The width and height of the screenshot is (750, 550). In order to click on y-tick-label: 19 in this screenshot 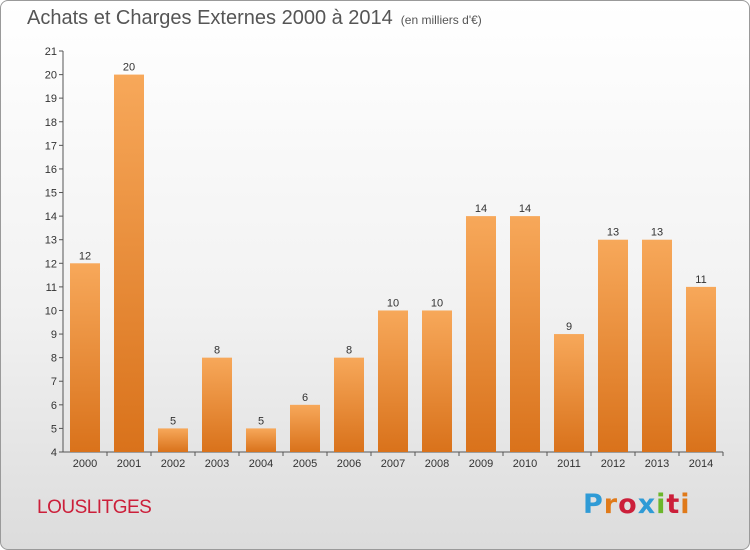, I will do `click(51, 99)`.